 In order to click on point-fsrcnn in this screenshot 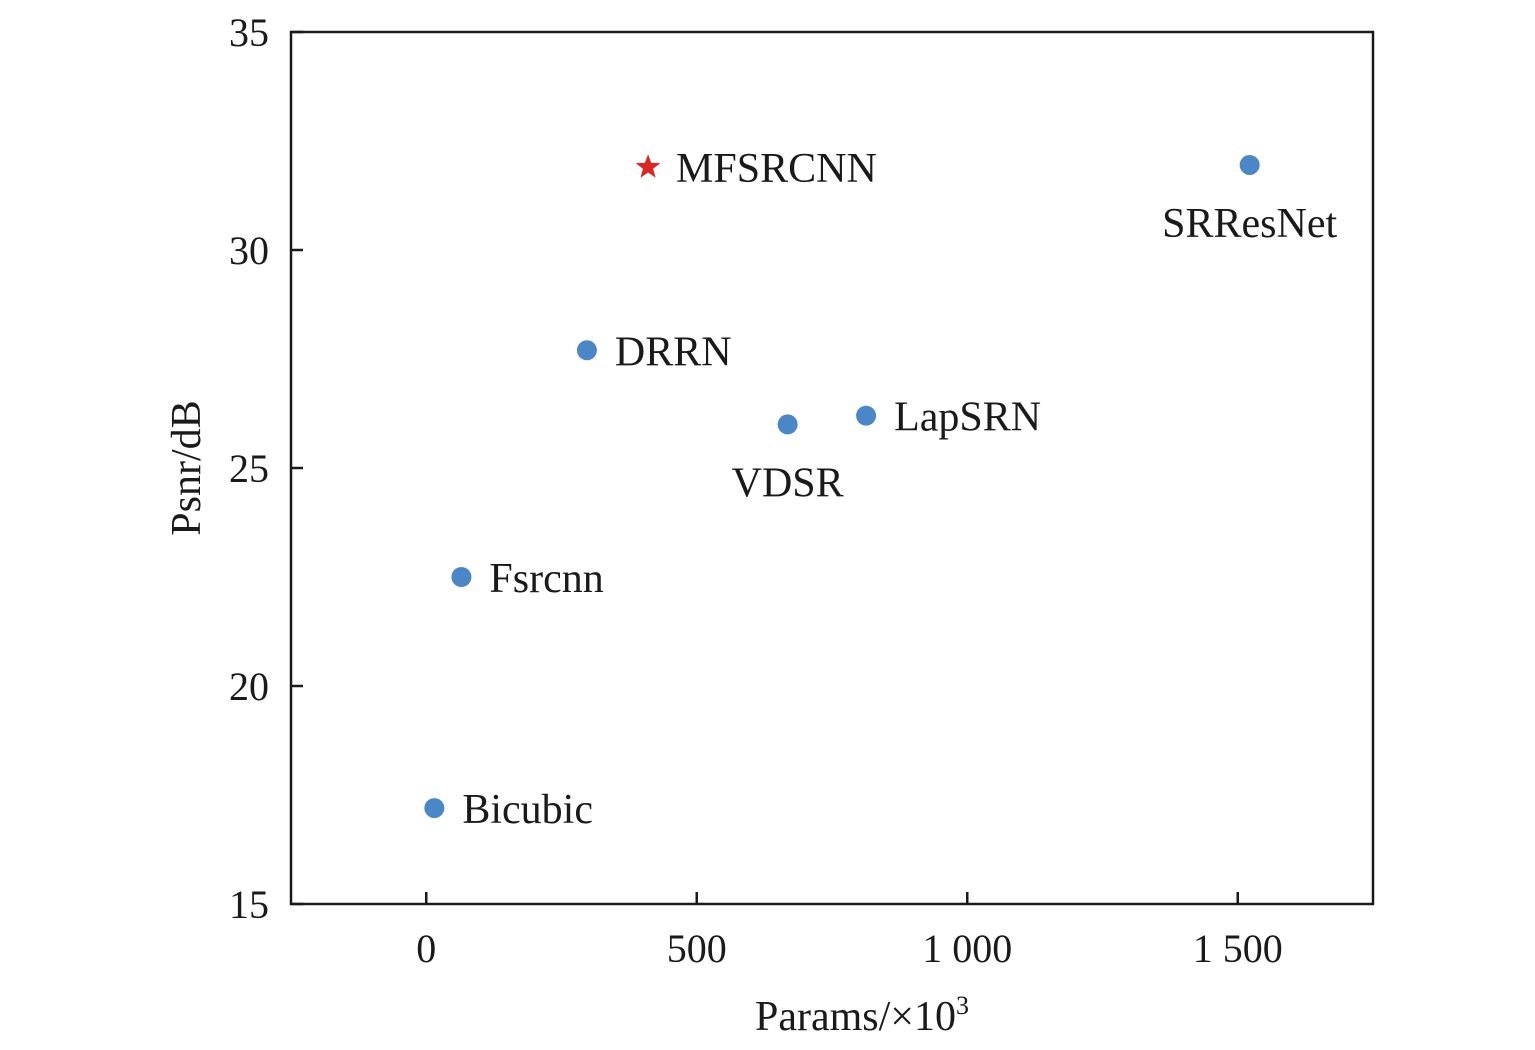, I will do `click(461, 577)`.